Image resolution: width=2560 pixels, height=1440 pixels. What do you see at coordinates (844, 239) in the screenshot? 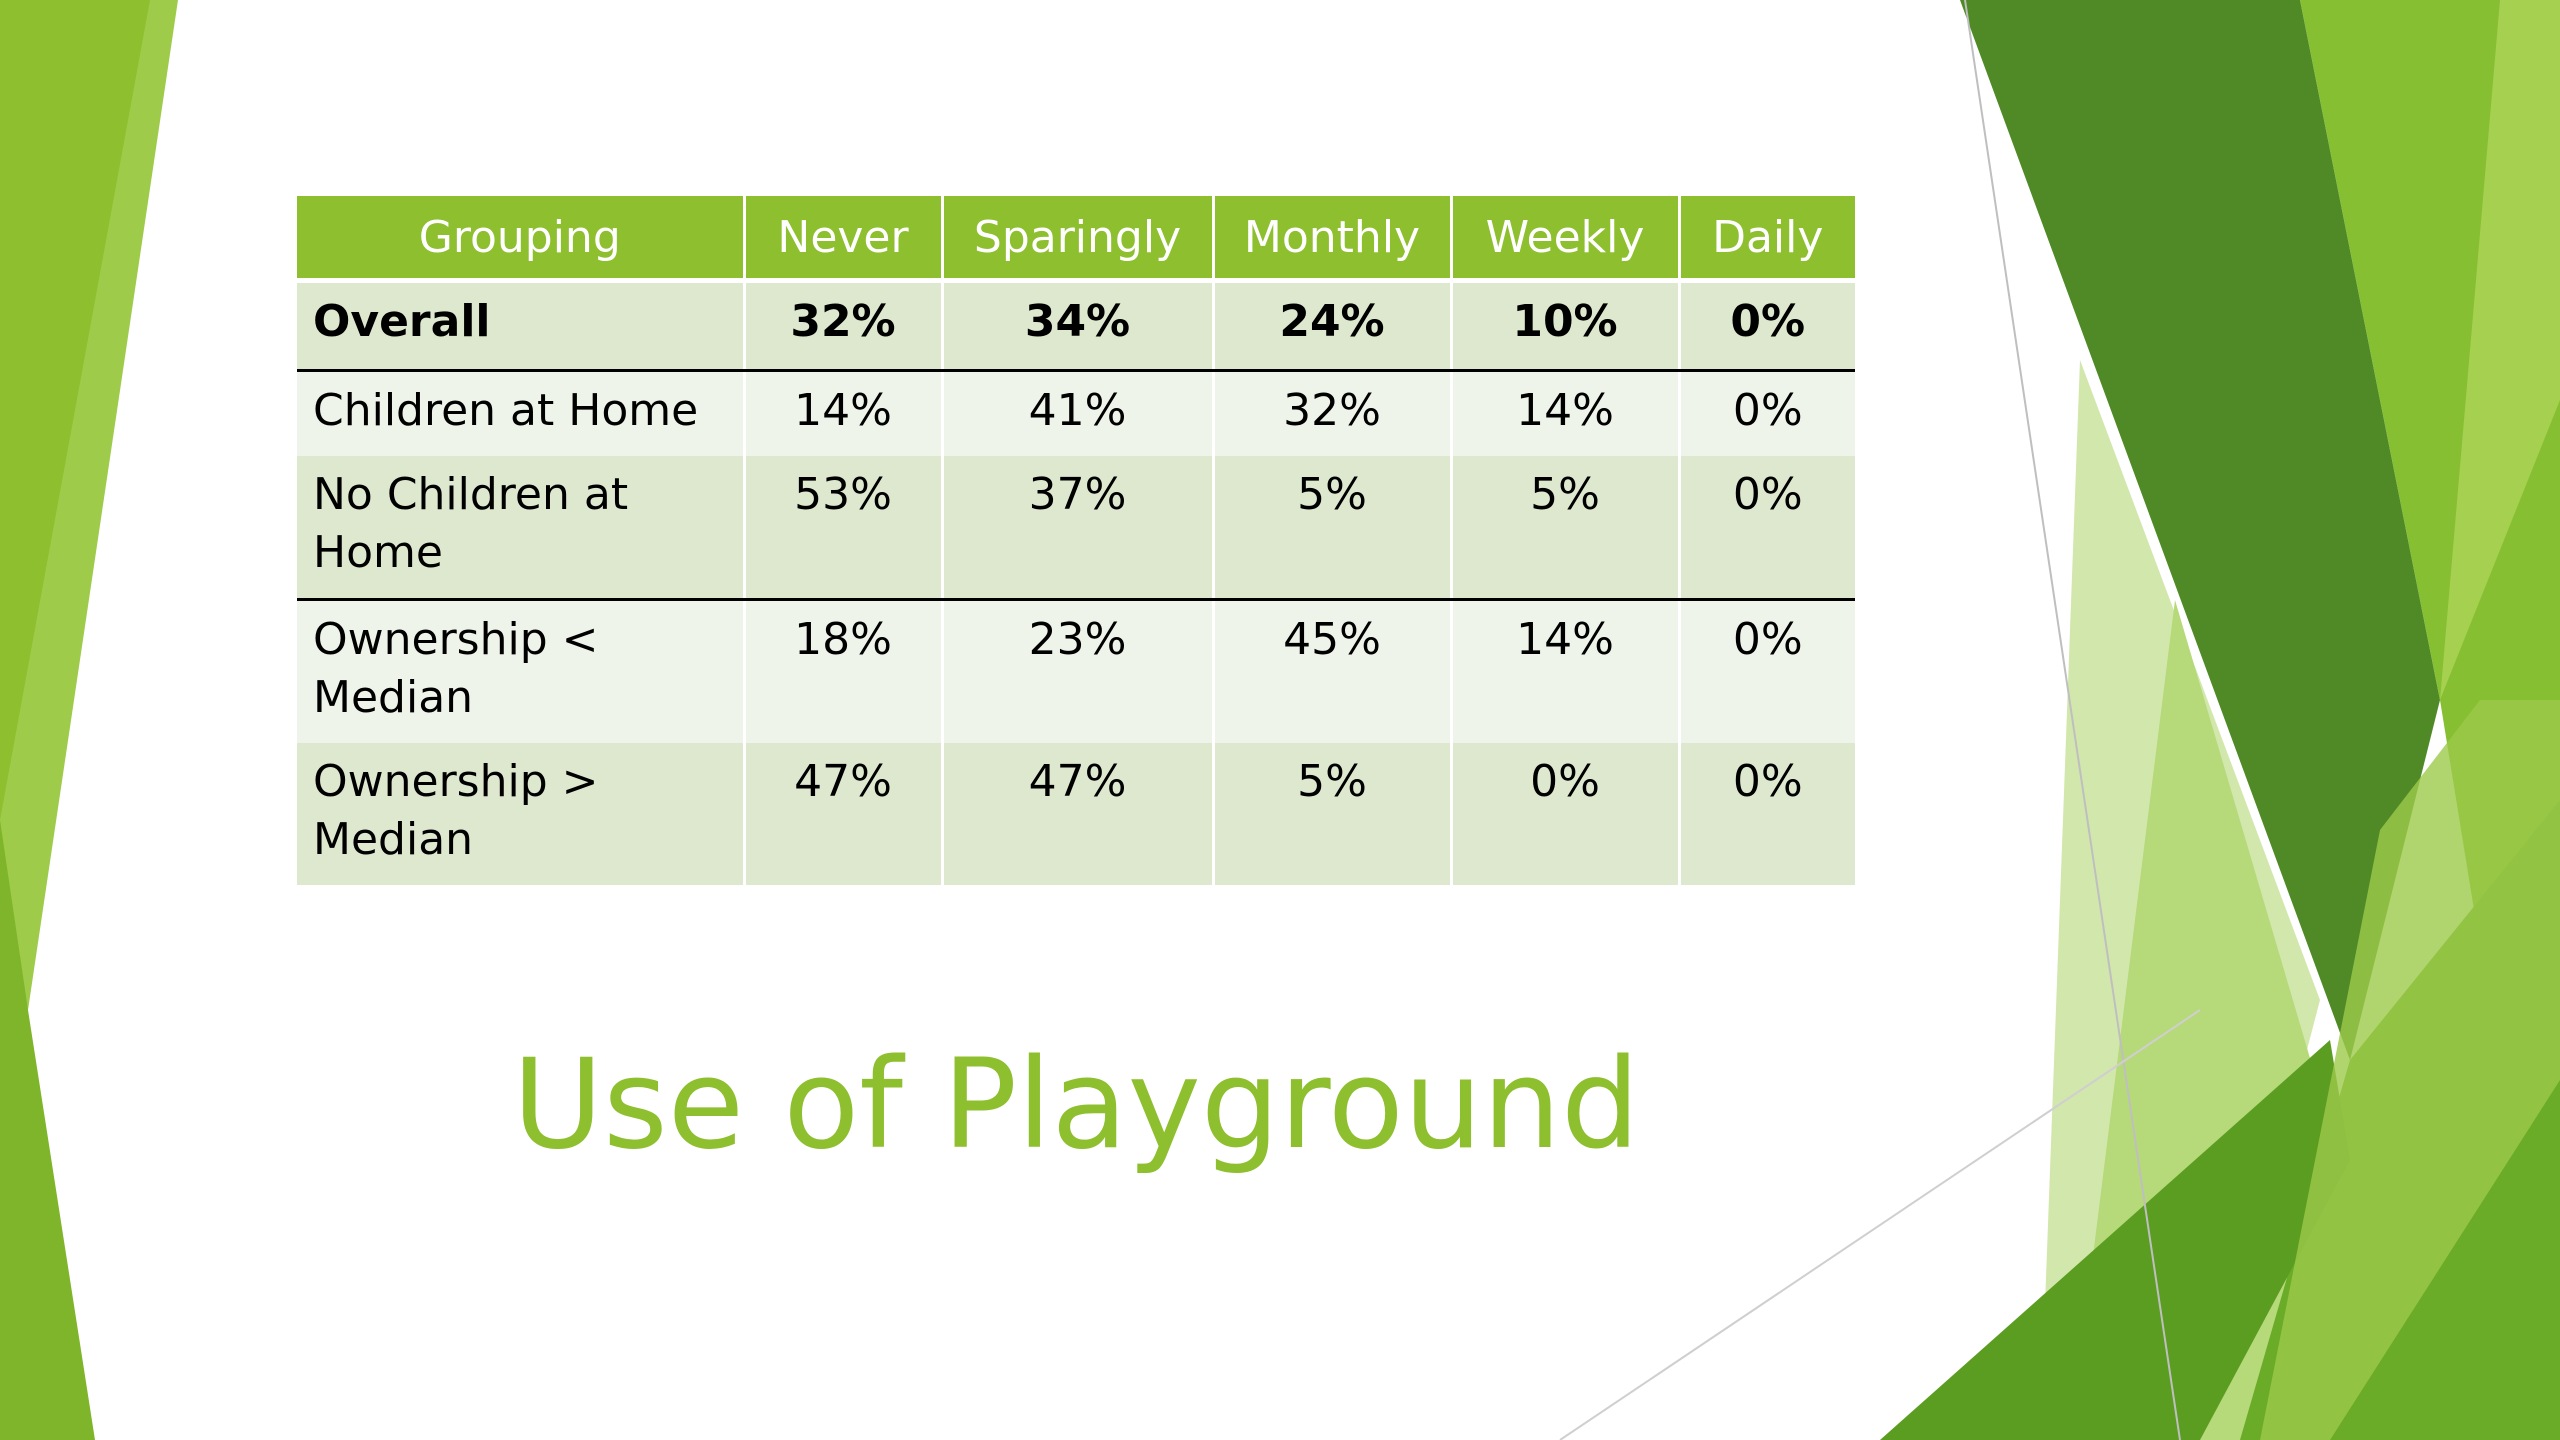
I see `header-never: Never` at bounding box center [844, 239].